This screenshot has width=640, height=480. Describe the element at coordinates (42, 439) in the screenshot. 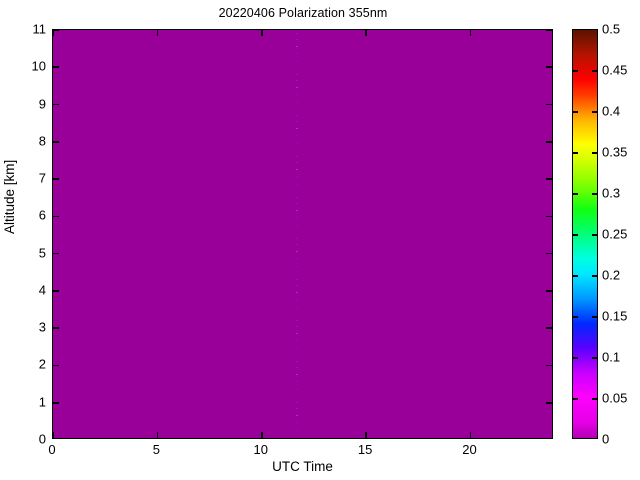

I see `y-tick-label: 0` at that location.